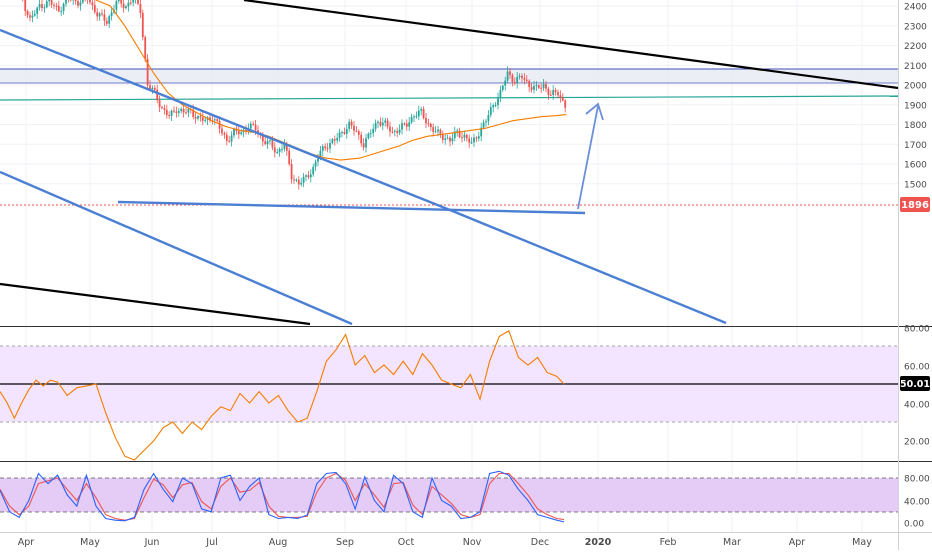 This screenshot has height=554, width=932. I want to click on price-tick-label: 1600, so click(915, 166).